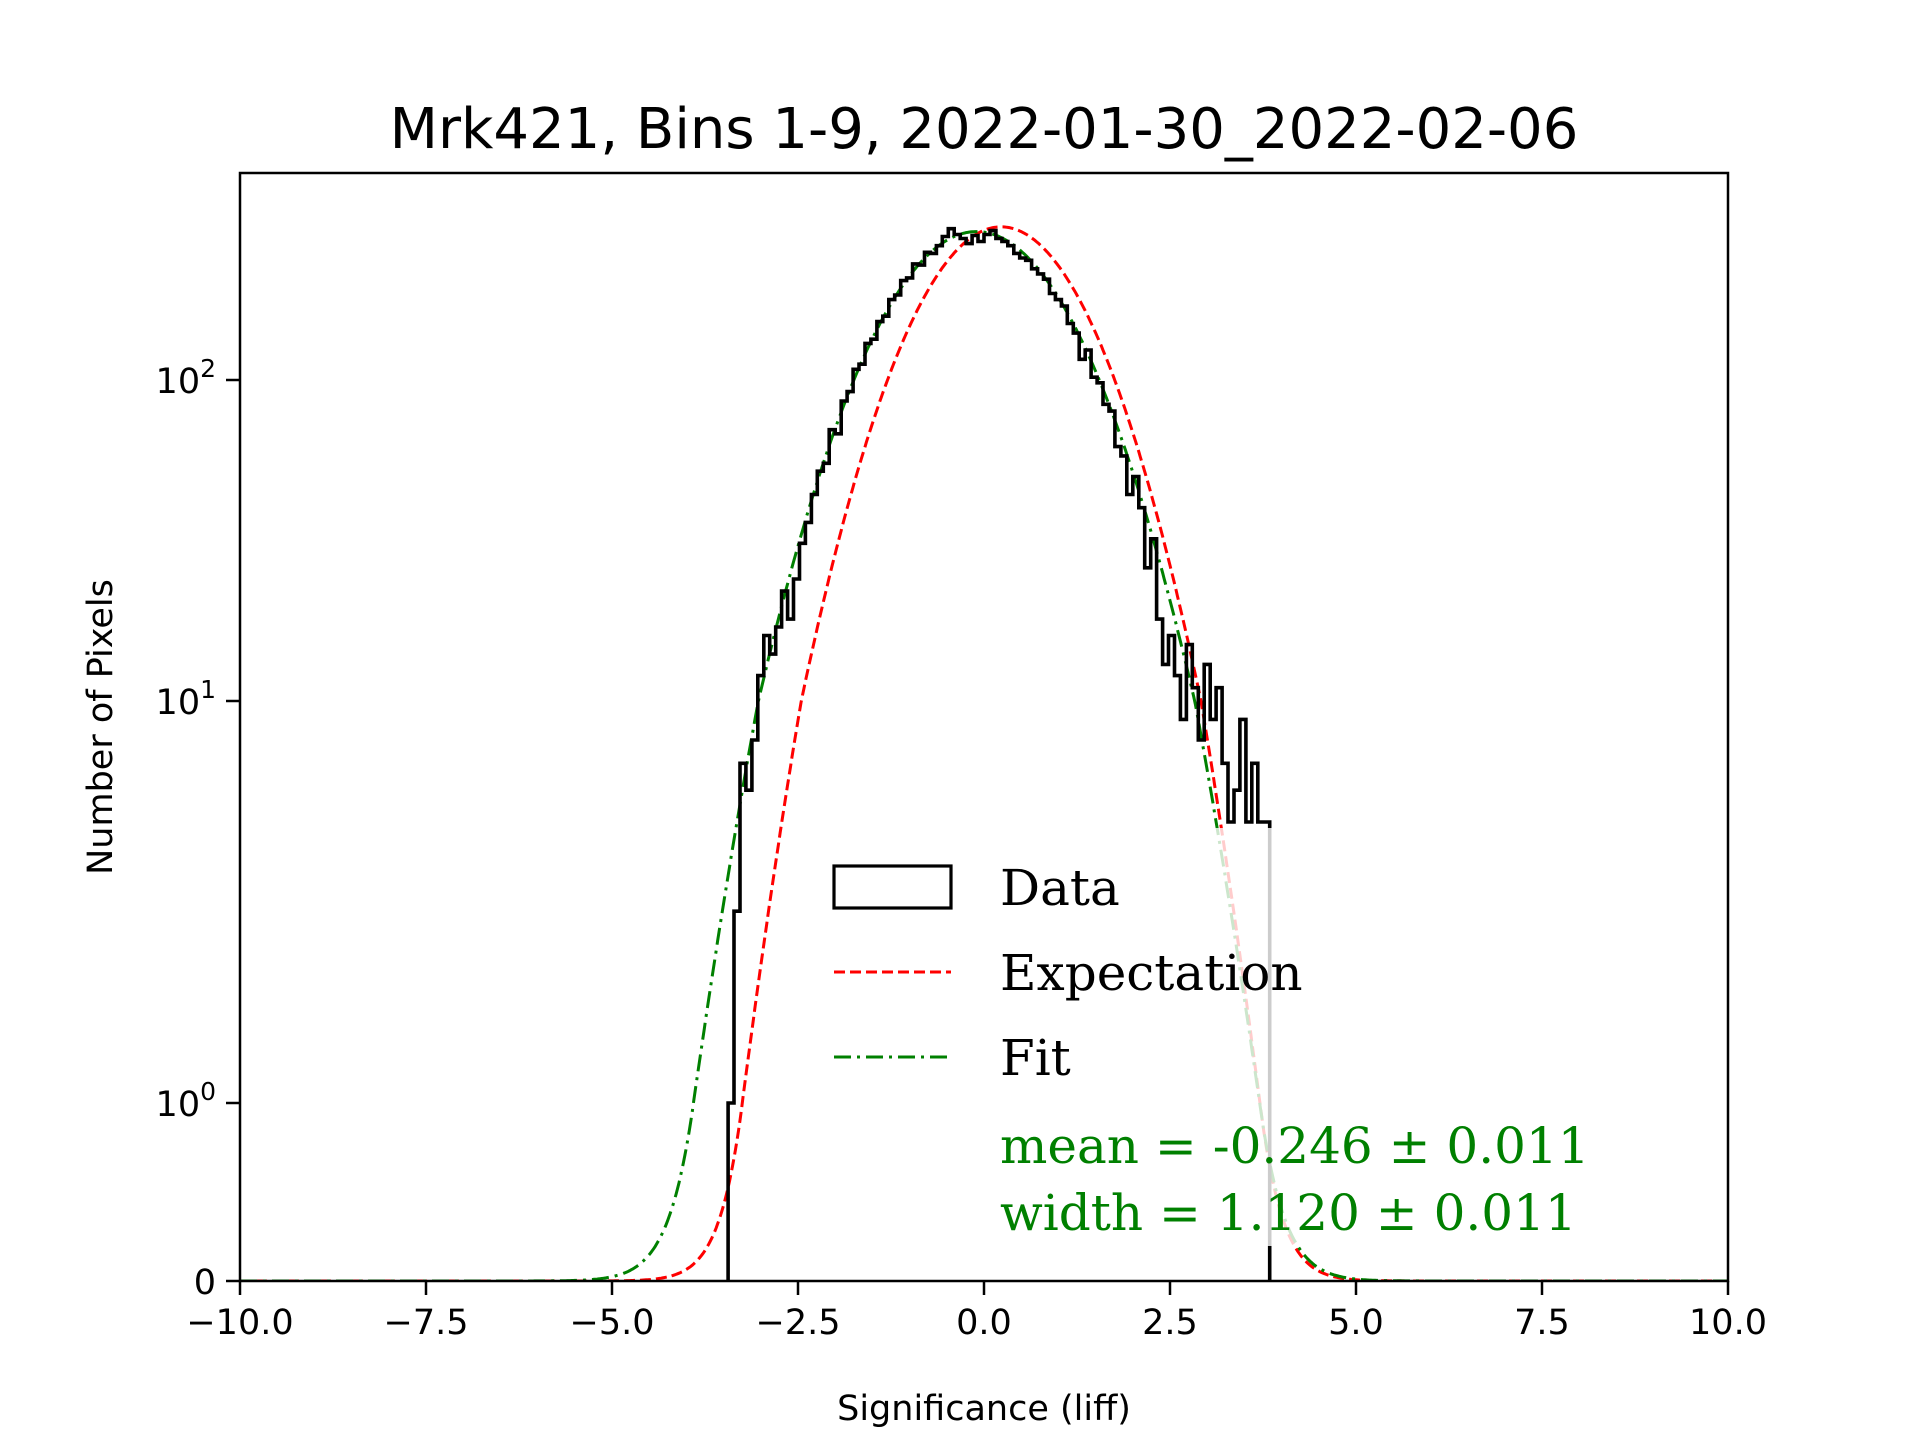 The height and width of the screenshot is (1440, 1920). I want to click on x-tick-label: 10.0, so click(1728, 1323).